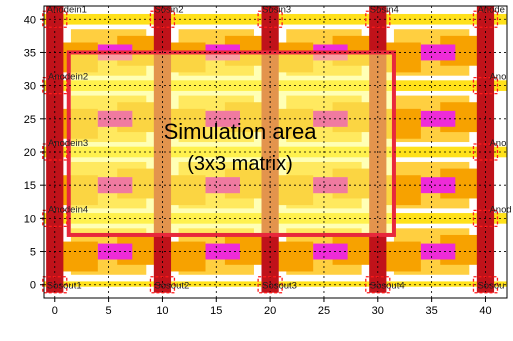  Describe the element at coordinates (324, 311) in the screenshot. I see `x-tick-label: 25` at that location.